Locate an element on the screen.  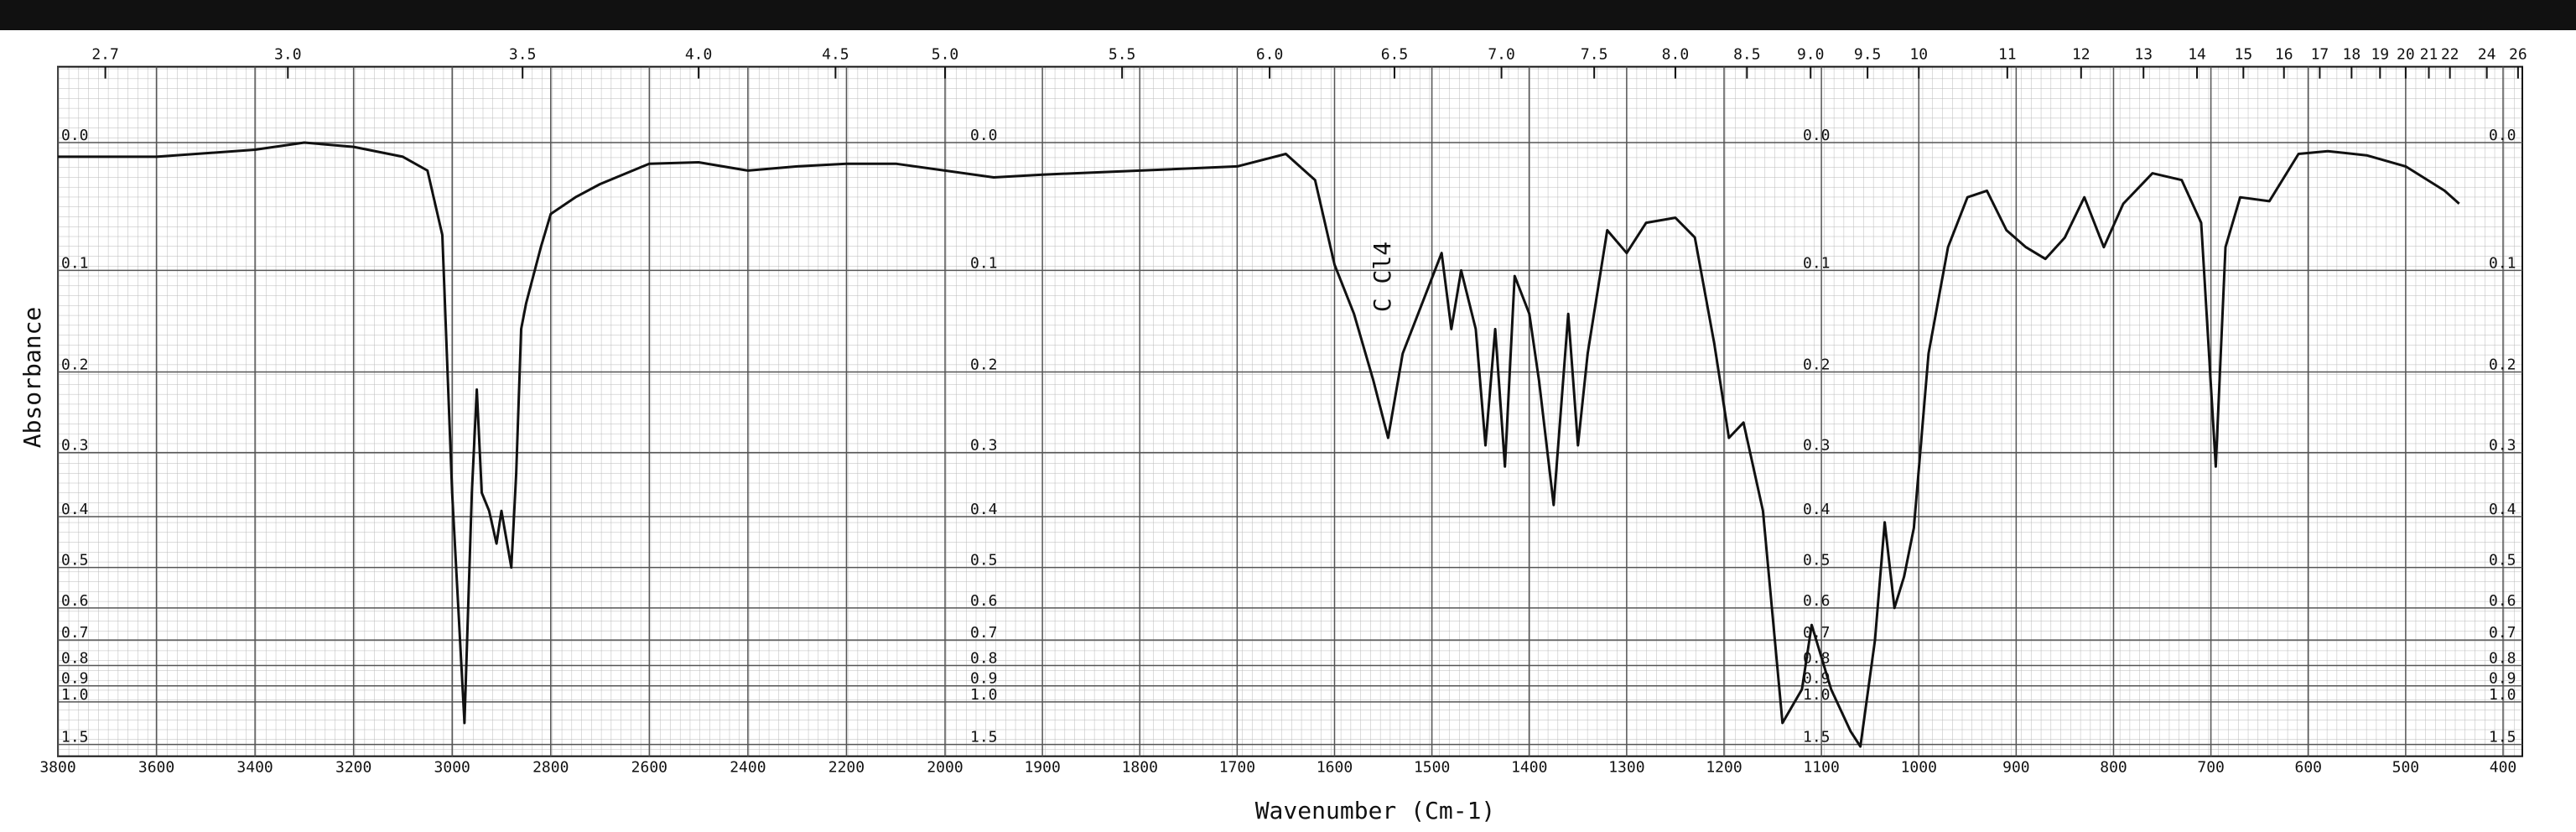
x-tick-label: 3000 is located at coordinates (452, 768).